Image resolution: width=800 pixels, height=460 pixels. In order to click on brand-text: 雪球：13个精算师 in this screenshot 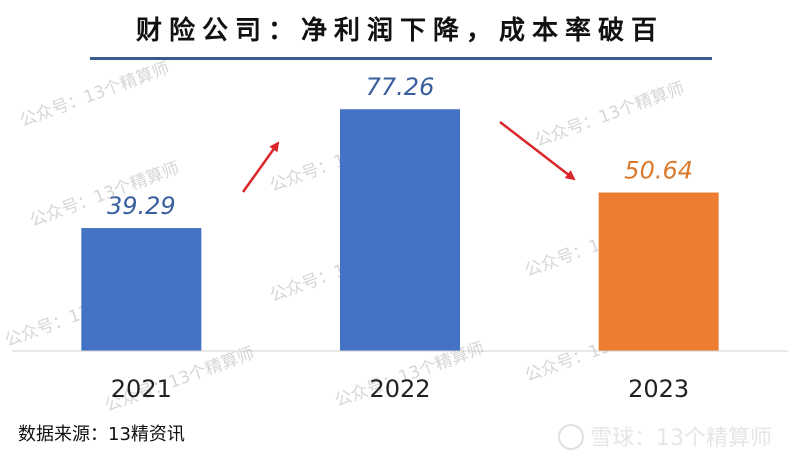, I will do `click(681, 438)`.